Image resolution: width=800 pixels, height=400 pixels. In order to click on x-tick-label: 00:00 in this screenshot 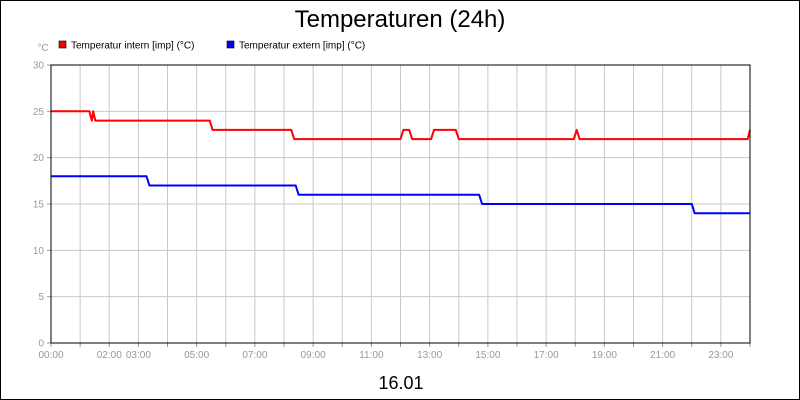, I will do `click(50, 355)`.